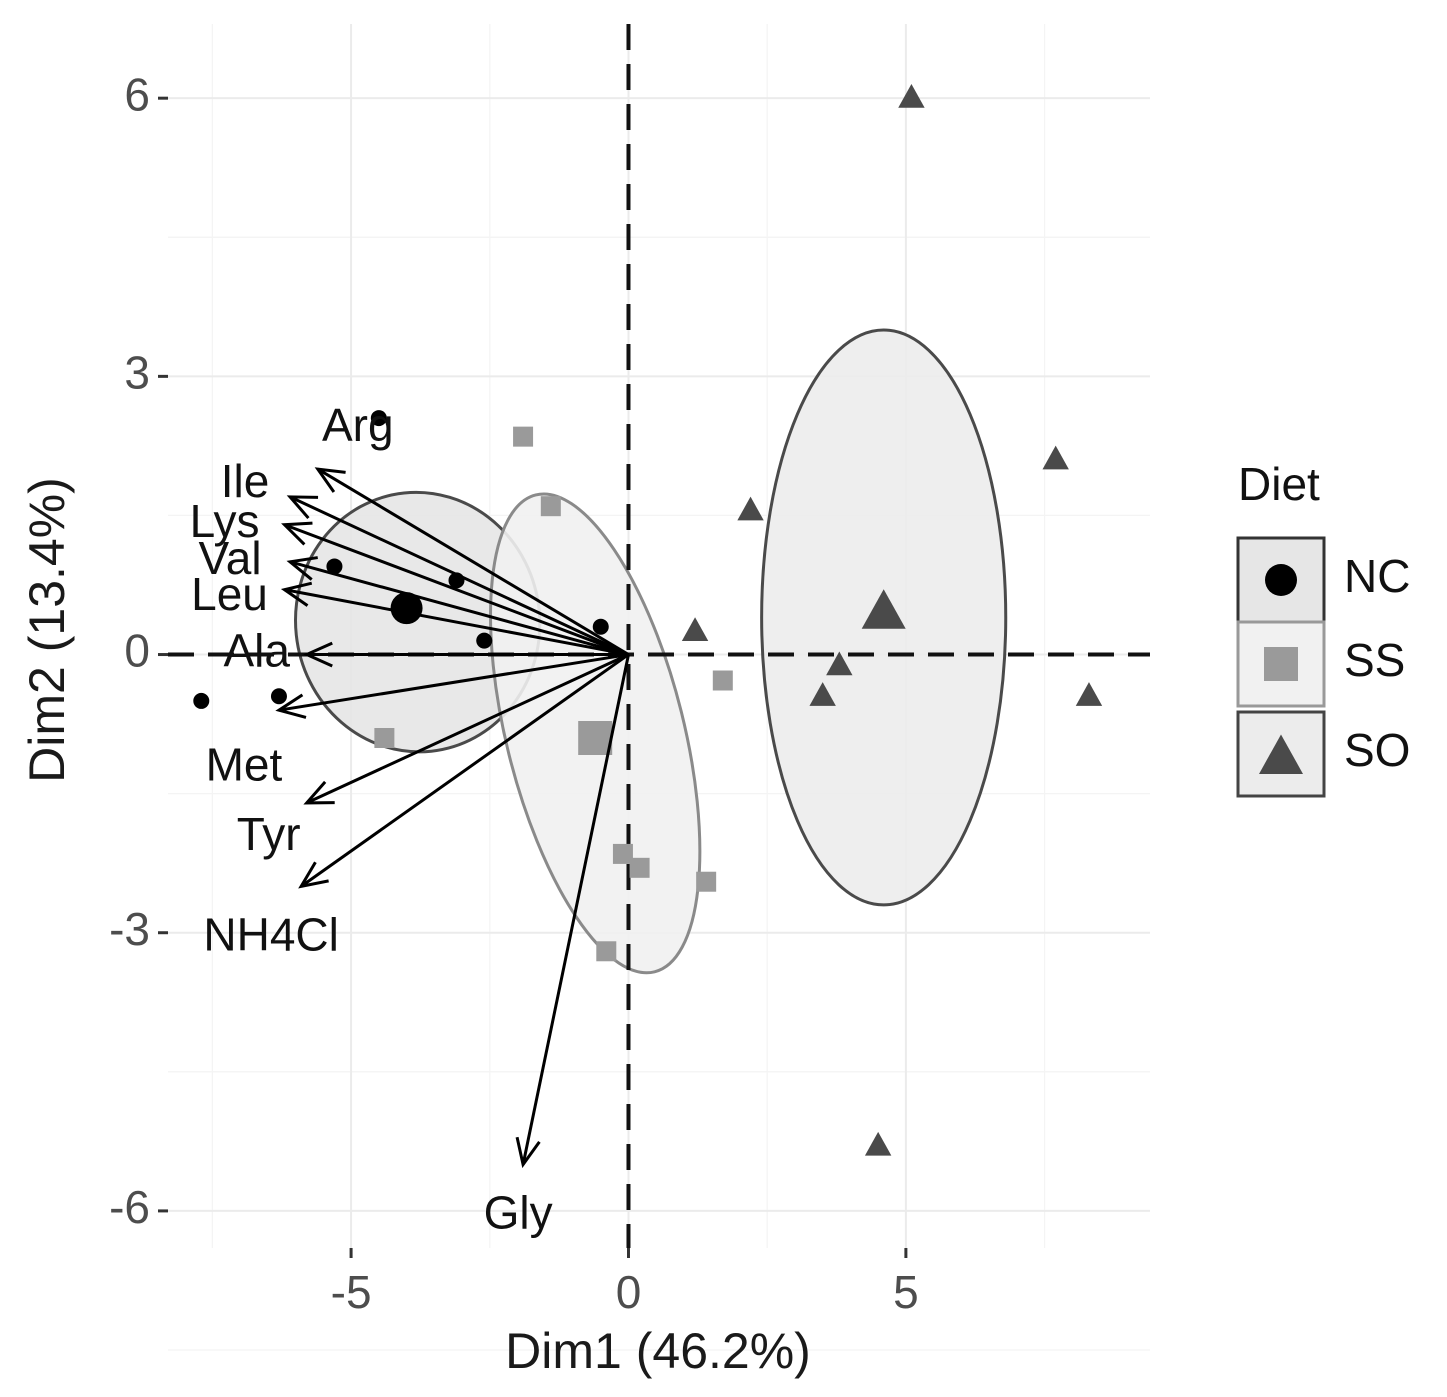 The height and width of the screenshot is (1397, 1447). I want to click on legend-symbol-so, so click(1281, 754).